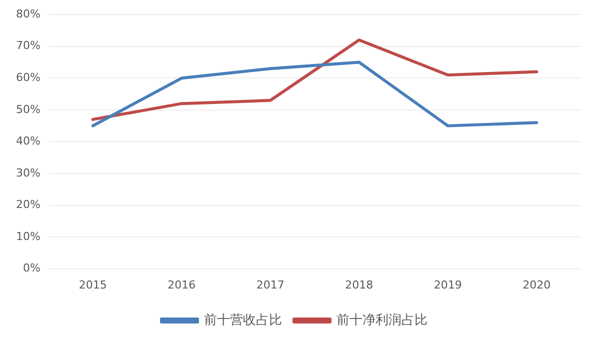 The image size is (611, 341). What do you see at coordinates (28, 173) in the screenshot?
I see `y-tick-label: 30%` at bounding box center [28, 173].